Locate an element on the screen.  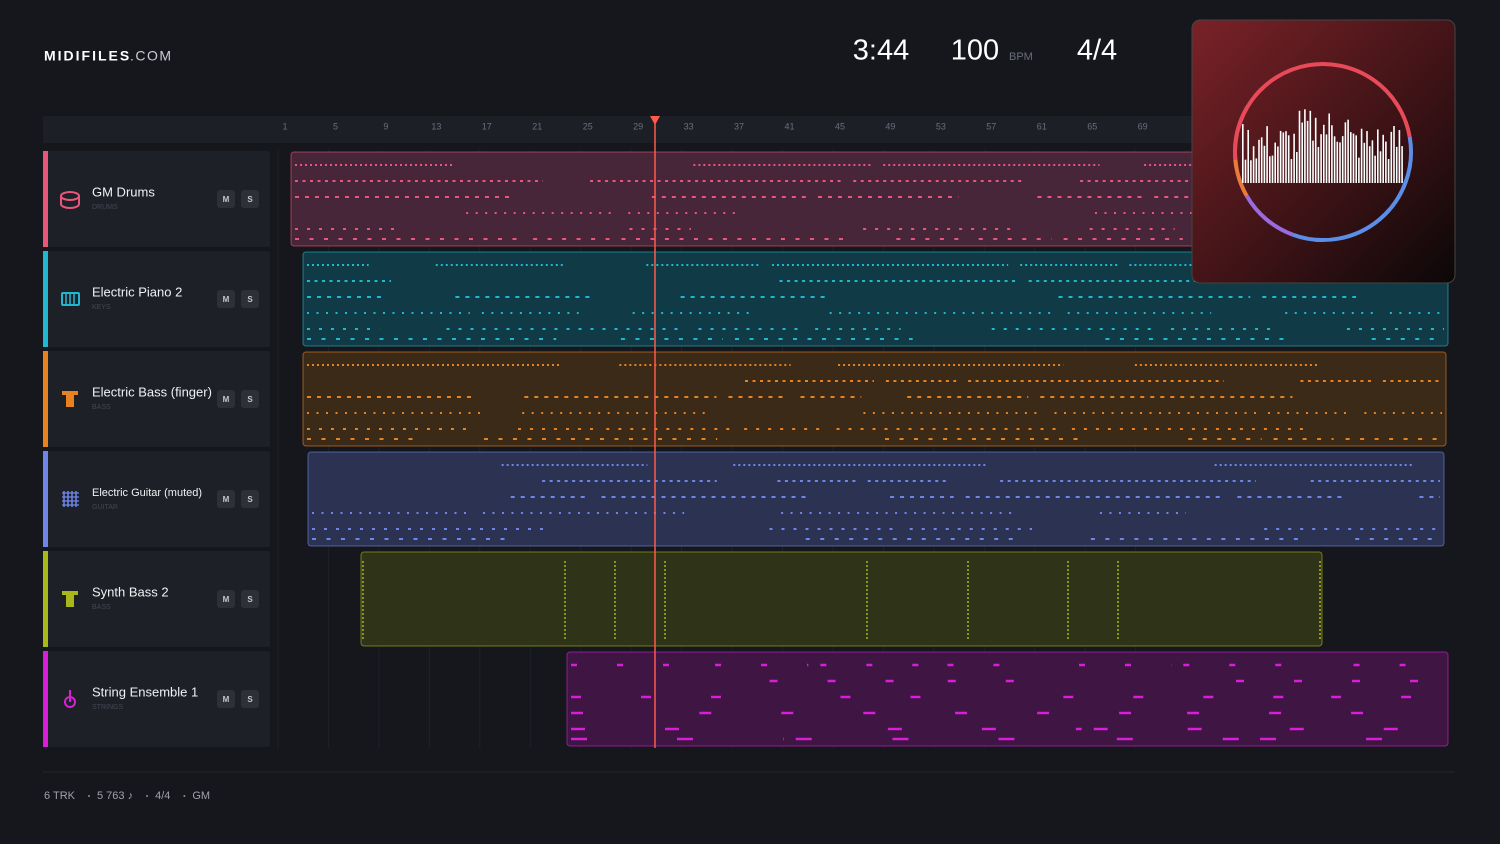
track-category: GUITAR is located at coordinates (105, 507).